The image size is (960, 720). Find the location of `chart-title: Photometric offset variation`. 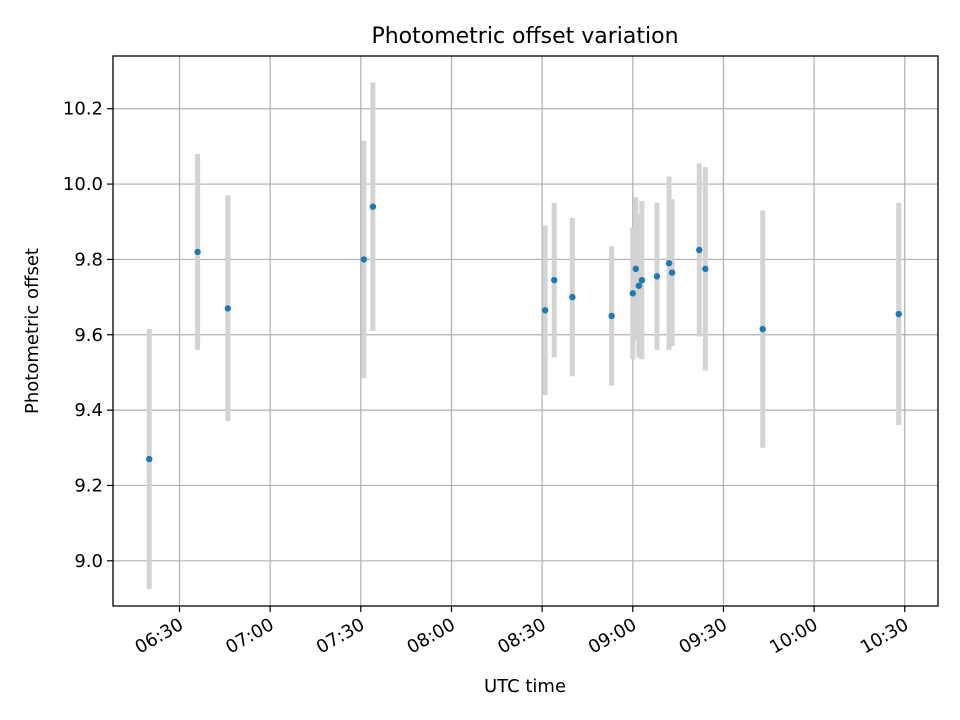

chart-title: Photometric offset variation is located at coordinates (524, 36).